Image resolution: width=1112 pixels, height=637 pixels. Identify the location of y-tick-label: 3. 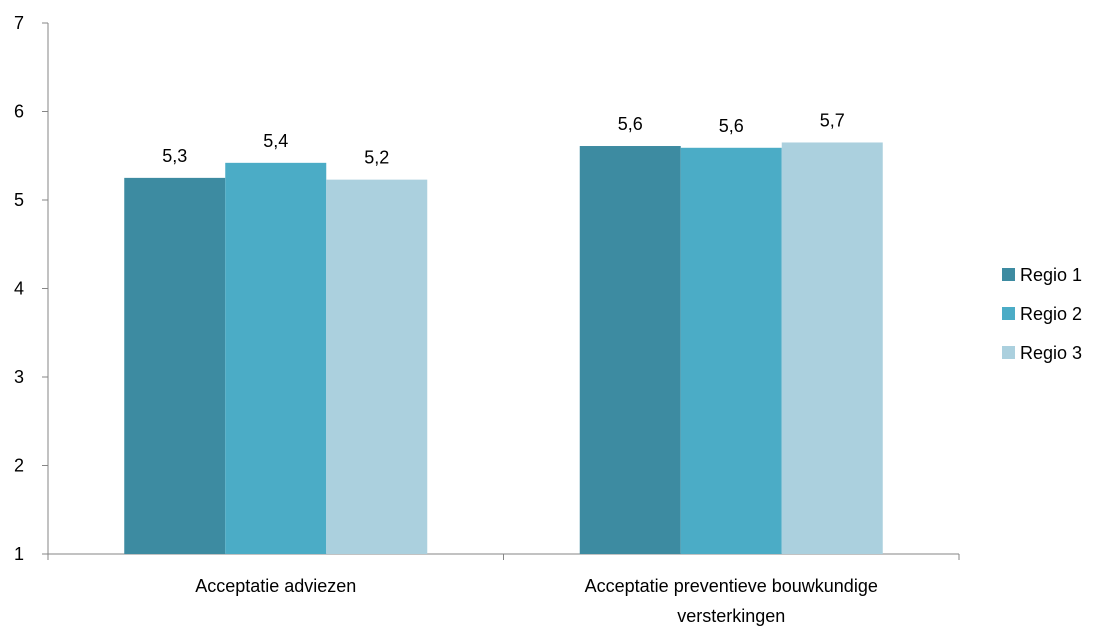
(19, 377).